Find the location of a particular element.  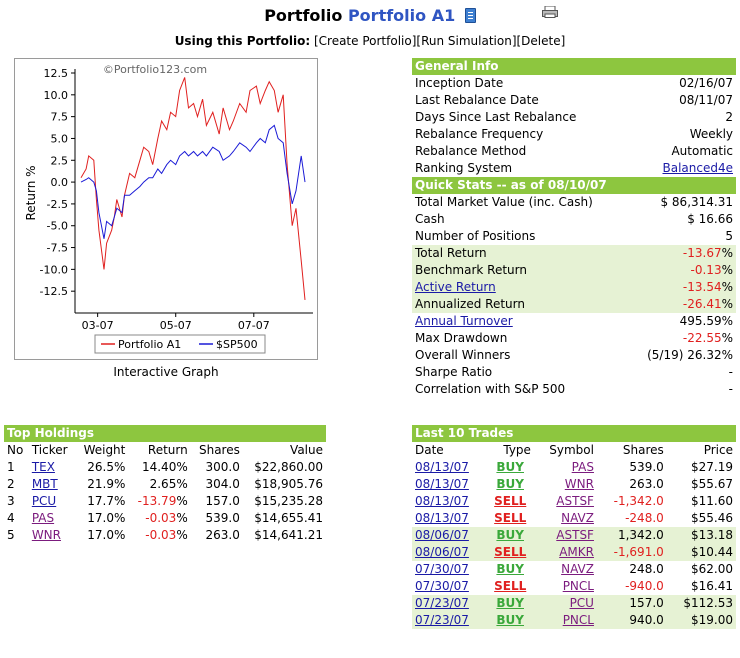

run-simulation-link: [Run Simulation] is located at coordinates (466, 41).